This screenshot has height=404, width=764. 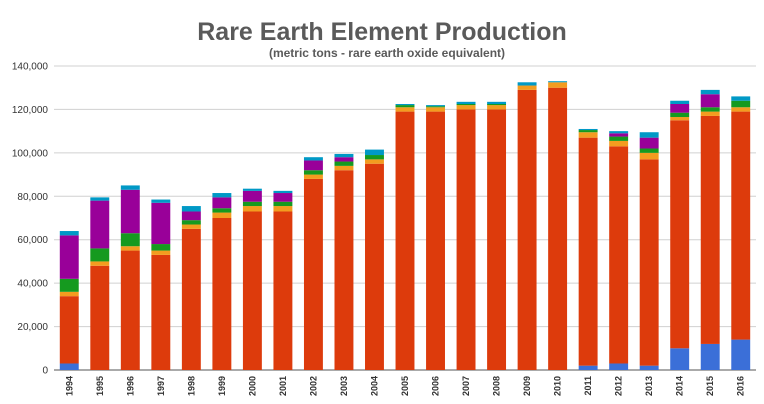 What do you see at coordinates (32, 284) in the screenshot?
I see `y-tick-label: 40,000` at bounding box center [32, 284].